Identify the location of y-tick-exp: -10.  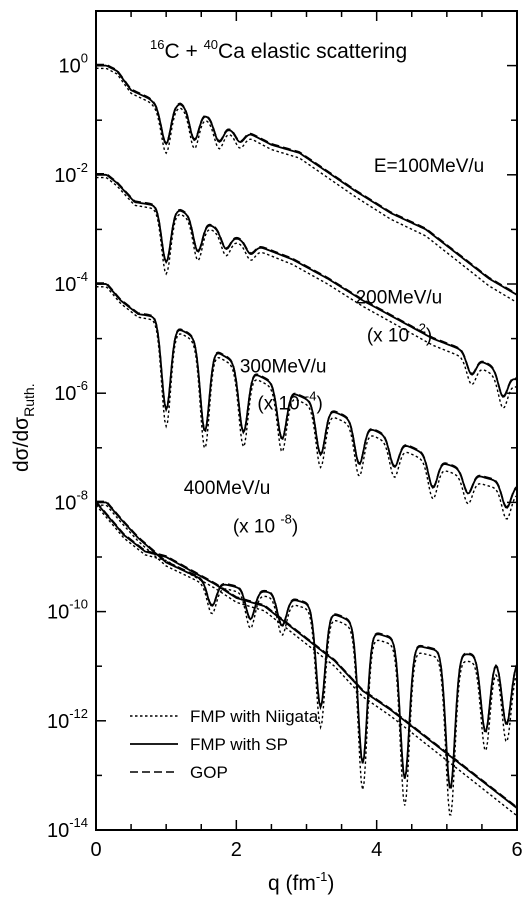
(78, 604).